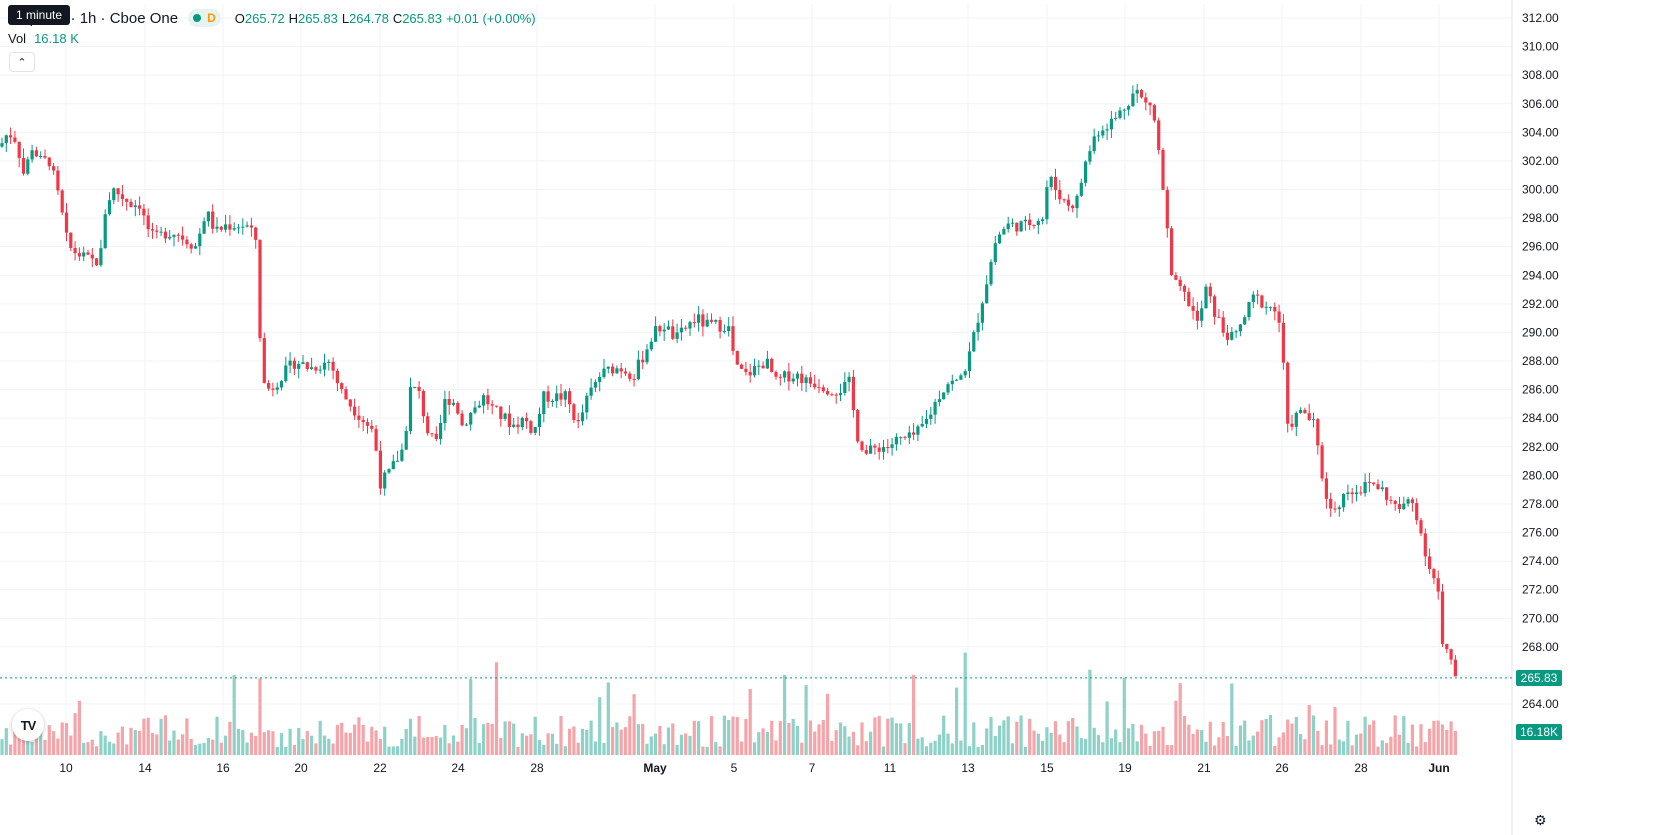 The image size is (1678, 835). I want to click on x-tick-label: 11, so click(890, 768).